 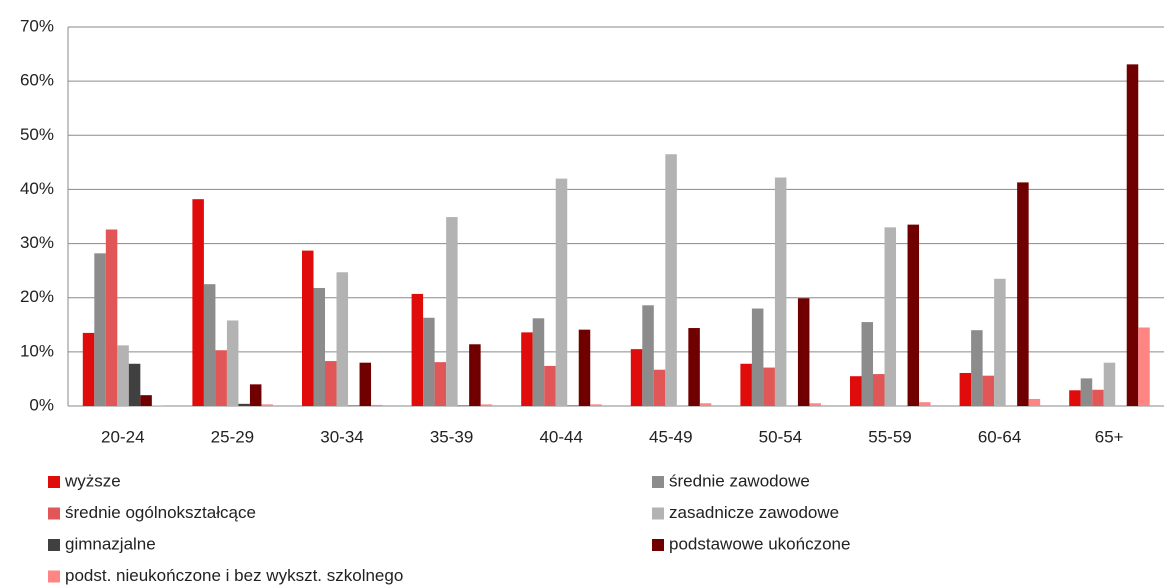 I want to click on x-tick-label: 50-54, so click(x=780, y=436).